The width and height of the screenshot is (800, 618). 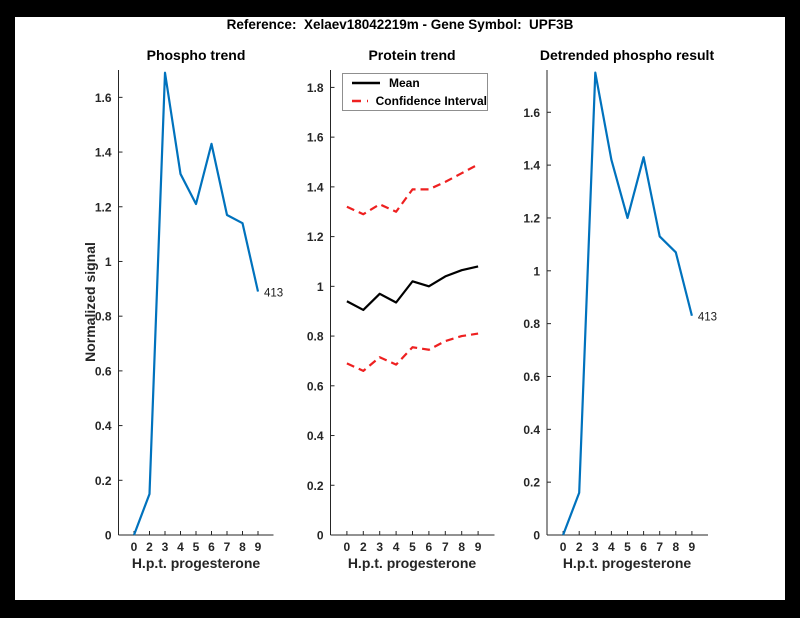 I want to click on y-tick-label: 1.8, so click(x=315, y=88).